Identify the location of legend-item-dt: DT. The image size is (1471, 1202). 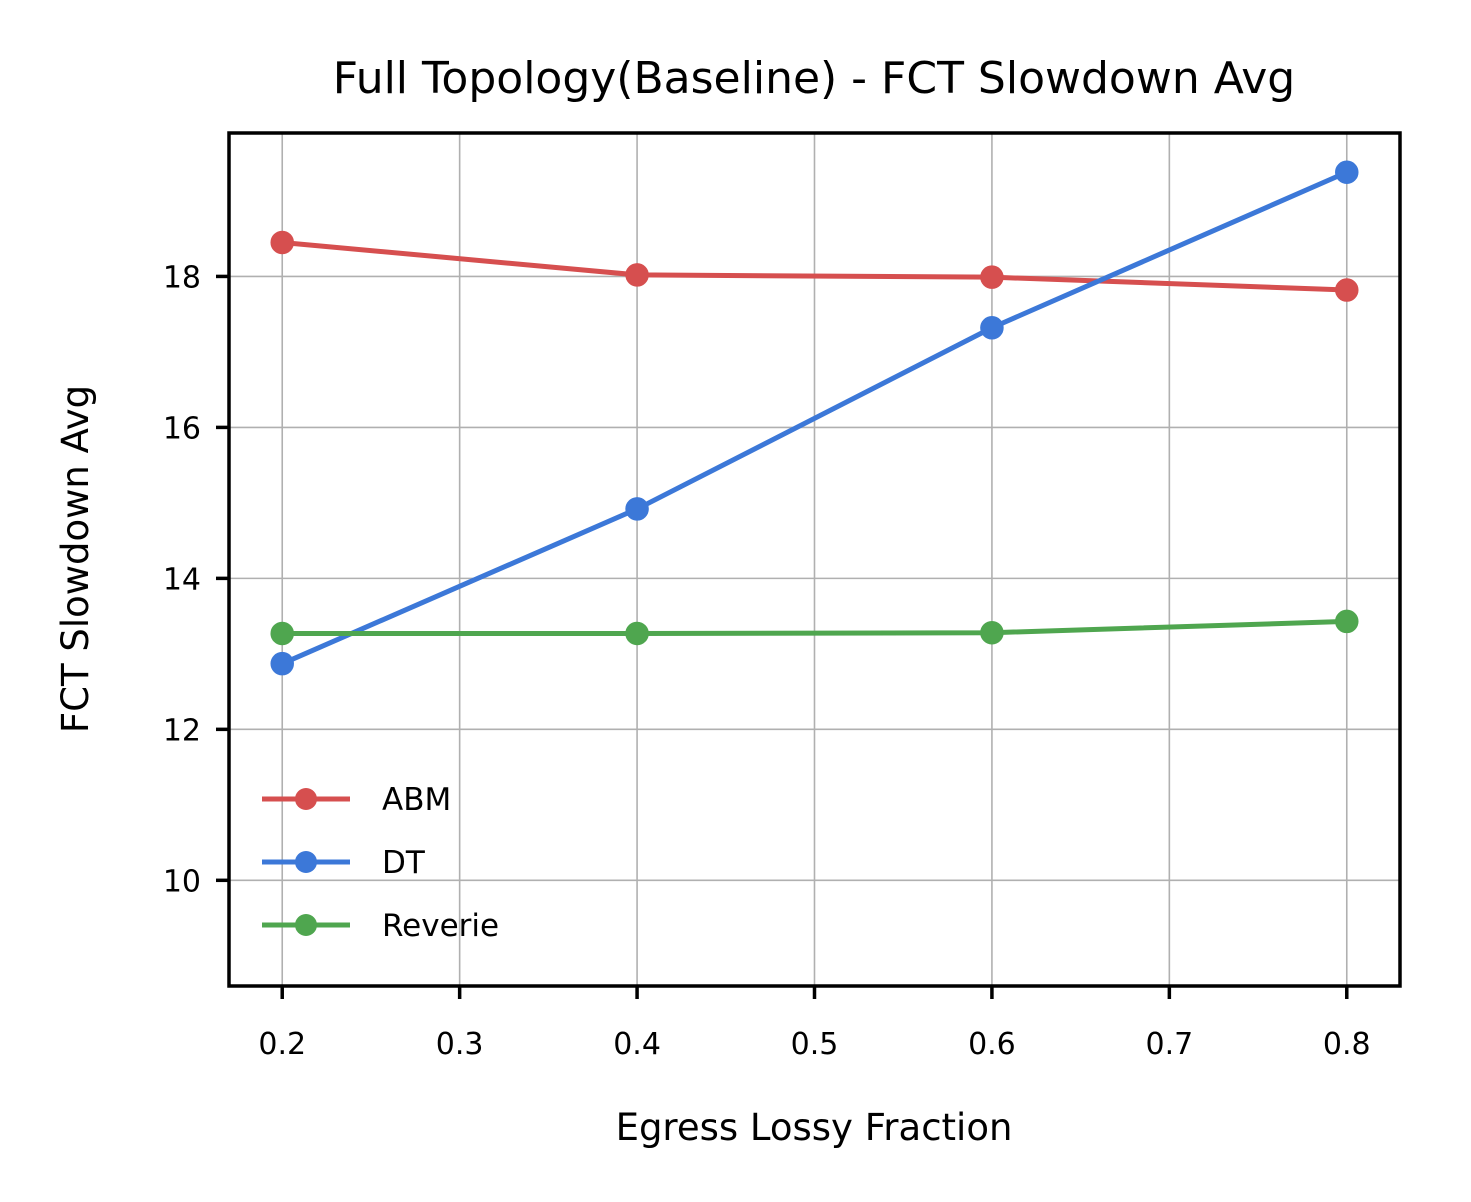
(344, 863).